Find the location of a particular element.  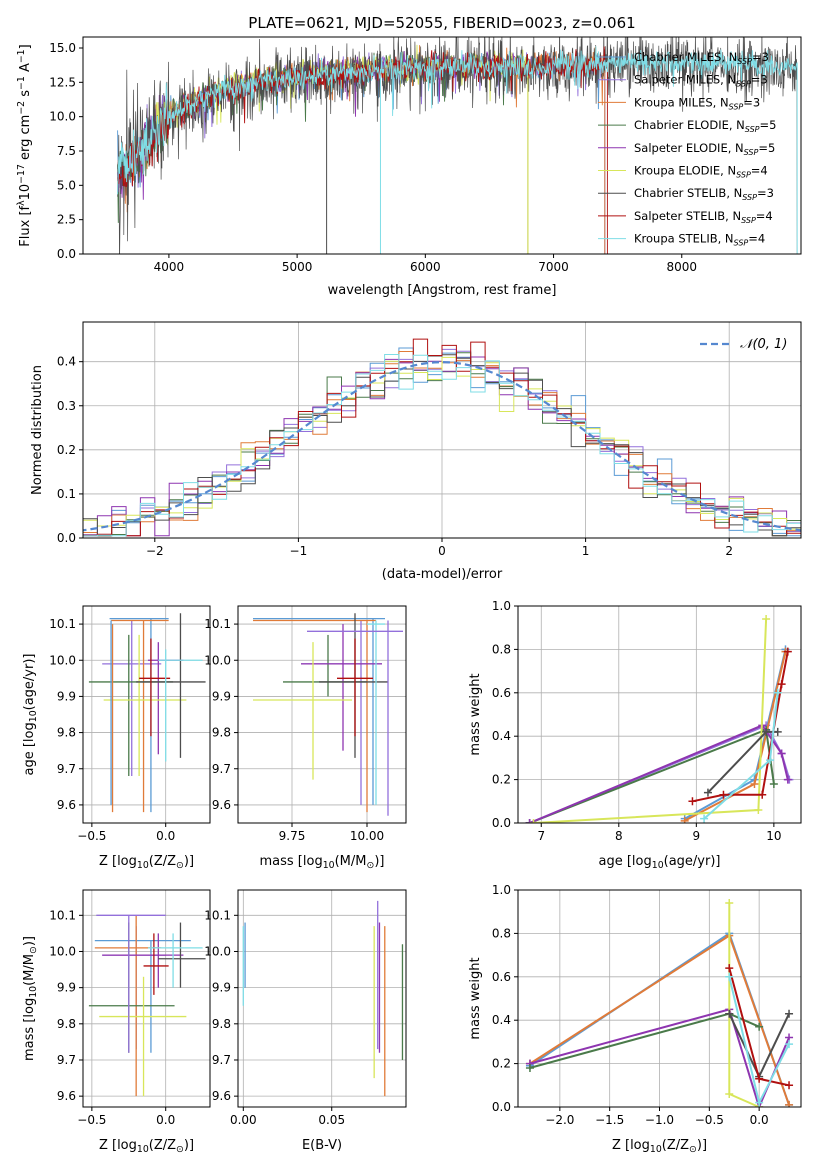

x-tick-label: 7000 is located at coordinates (553, 267).